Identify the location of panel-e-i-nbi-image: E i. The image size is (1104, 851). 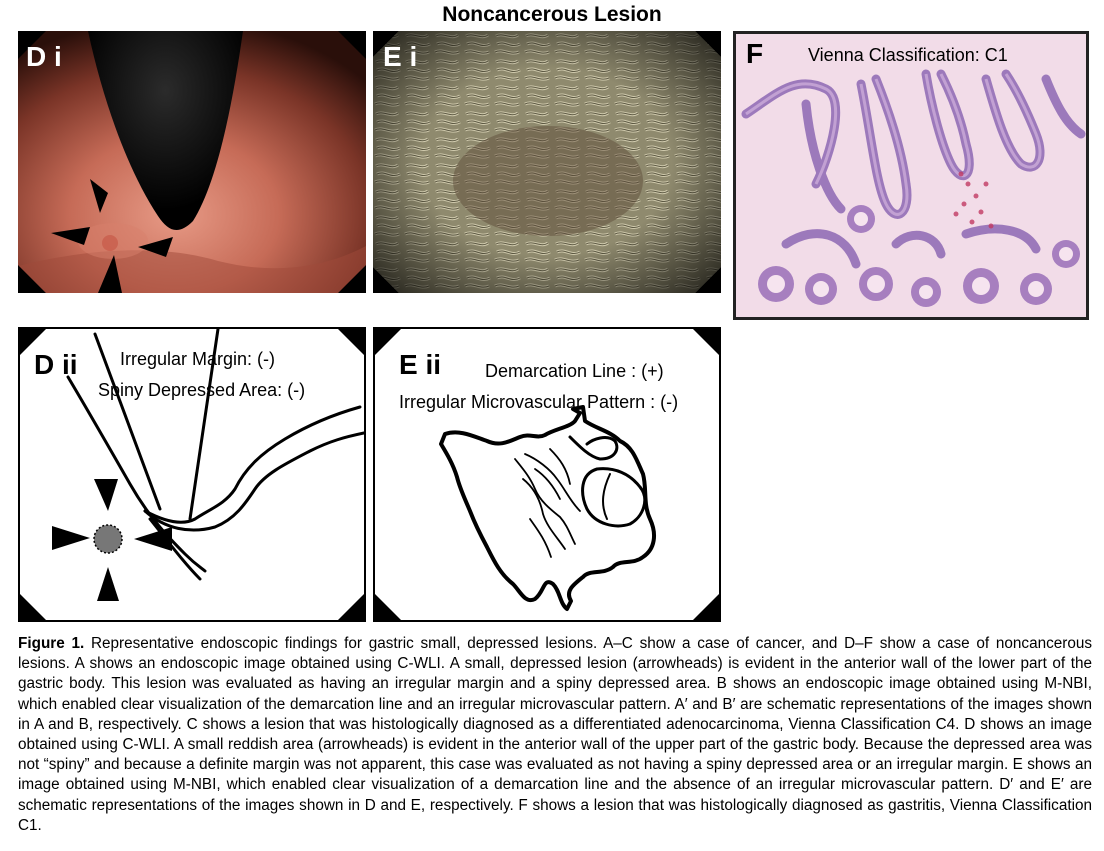
(547, 162).